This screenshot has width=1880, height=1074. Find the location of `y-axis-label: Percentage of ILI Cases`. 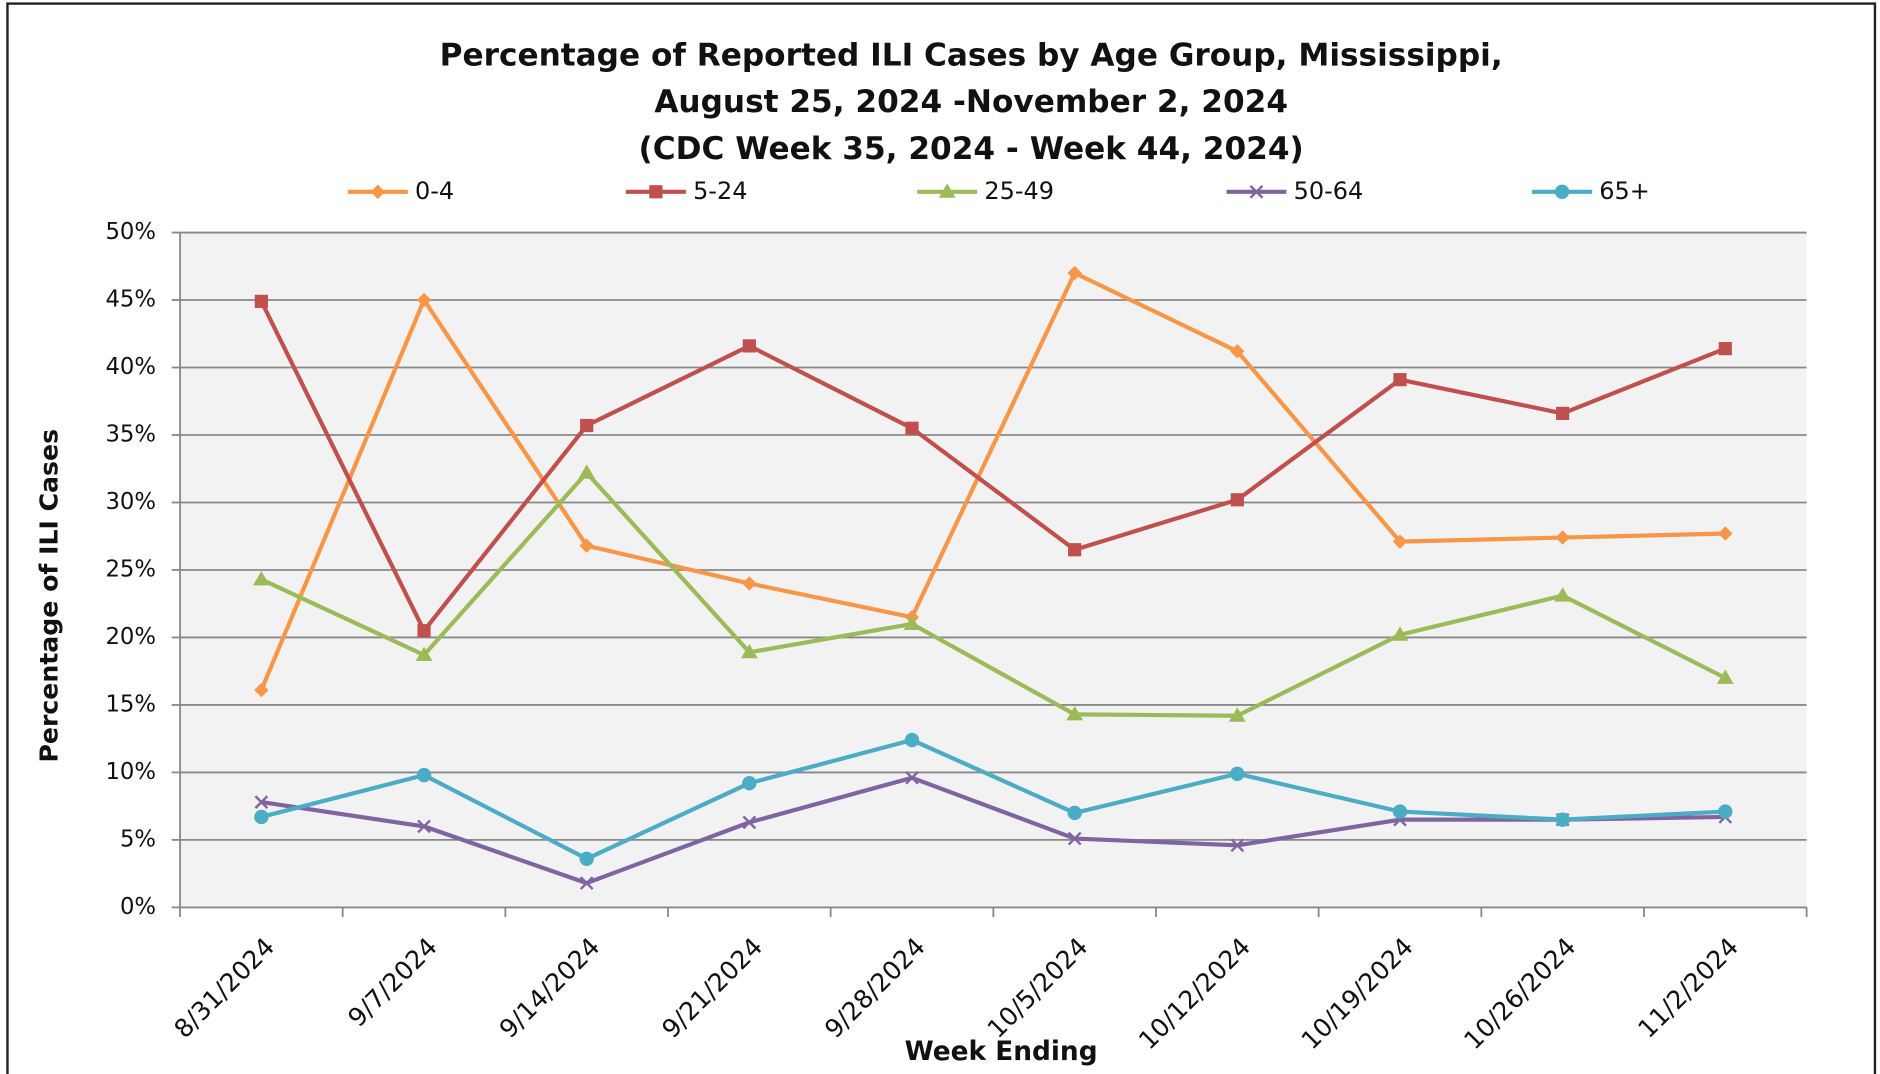

y-axis-label: Percentage of ILI Cases is located at coordinates (49, 596).